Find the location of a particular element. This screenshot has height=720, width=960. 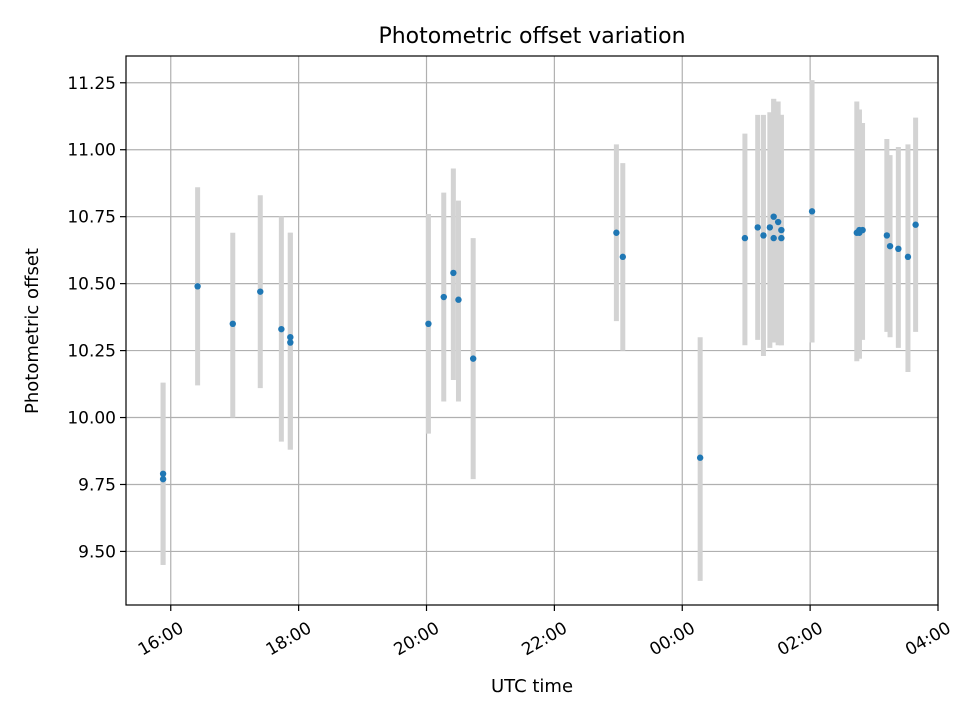

y-axis-label: Photometric offset is located at coordinates (32, 331).